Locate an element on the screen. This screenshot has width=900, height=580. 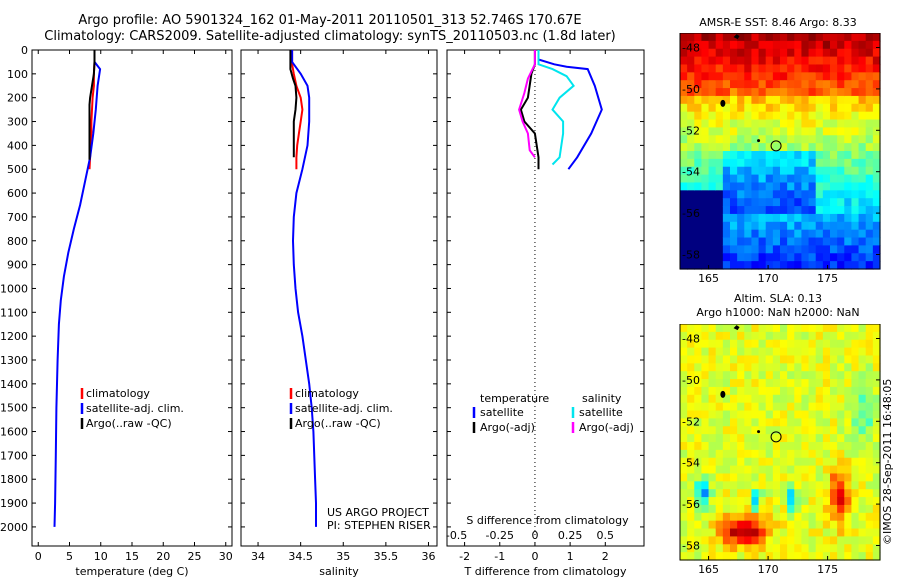
legend-label-salinity-1: satellite-adj. clim. is located at coordinates (344, 408).